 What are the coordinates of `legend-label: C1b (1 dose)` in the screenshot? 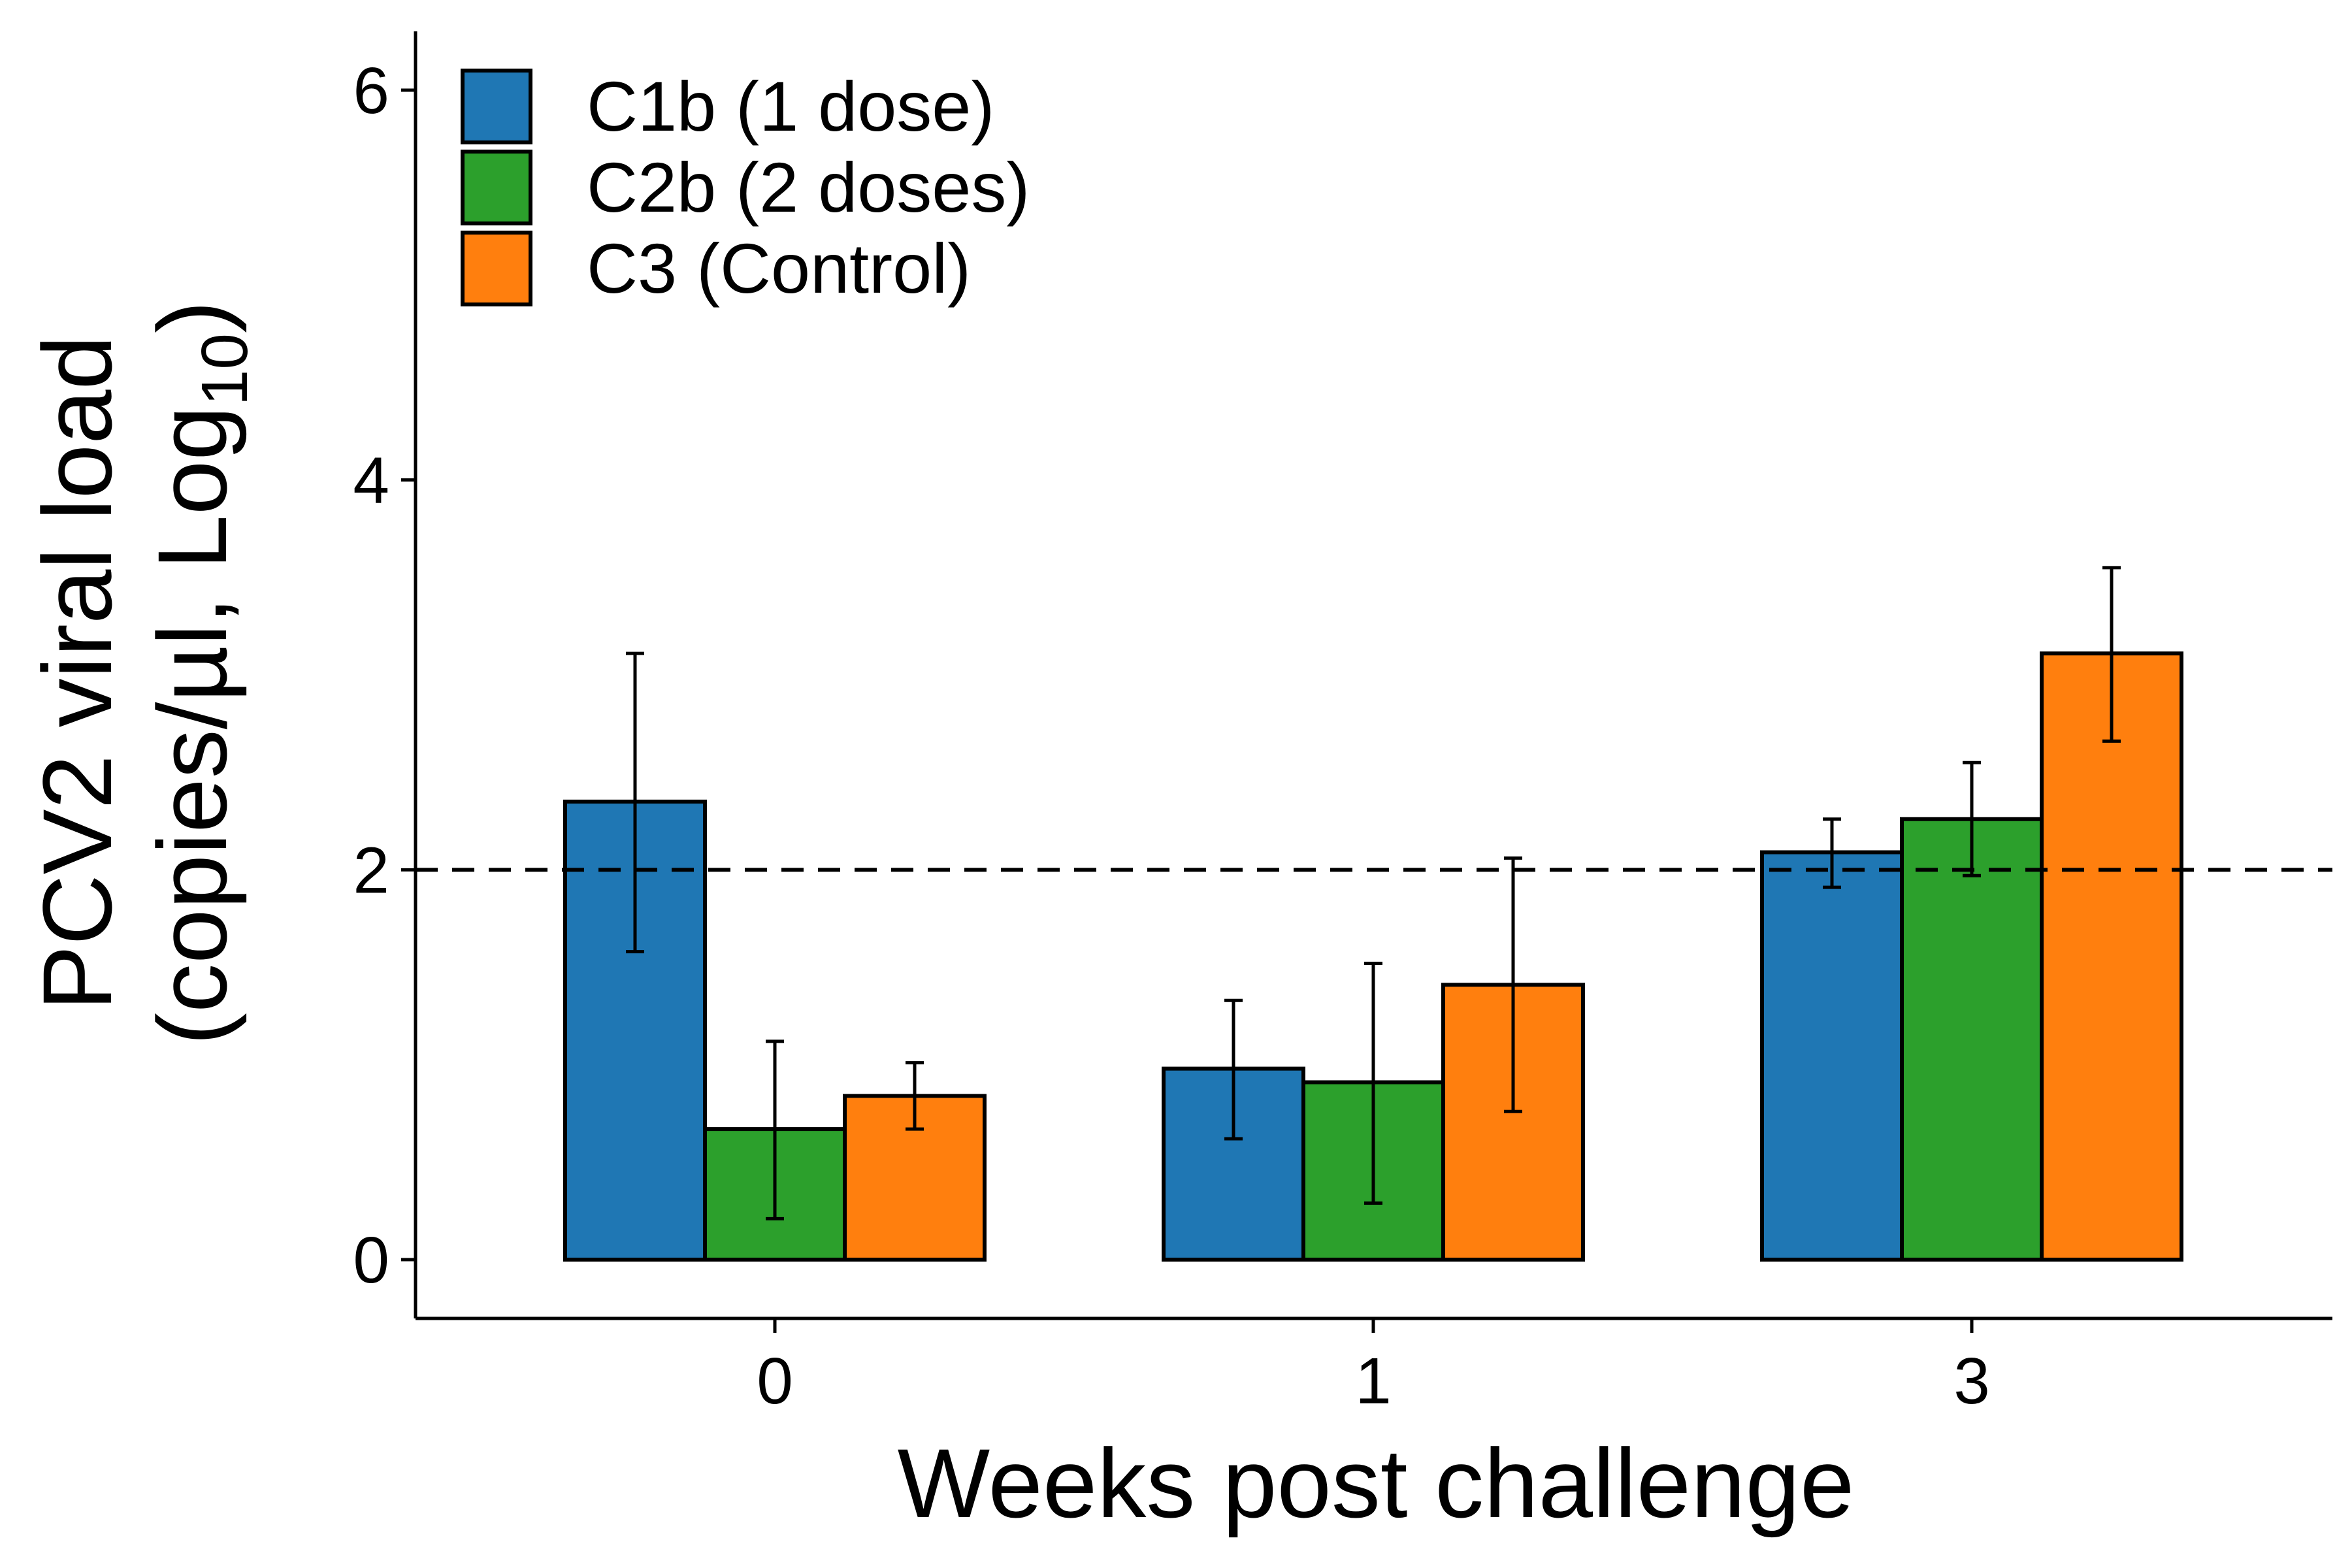 It's located at (790, 106).